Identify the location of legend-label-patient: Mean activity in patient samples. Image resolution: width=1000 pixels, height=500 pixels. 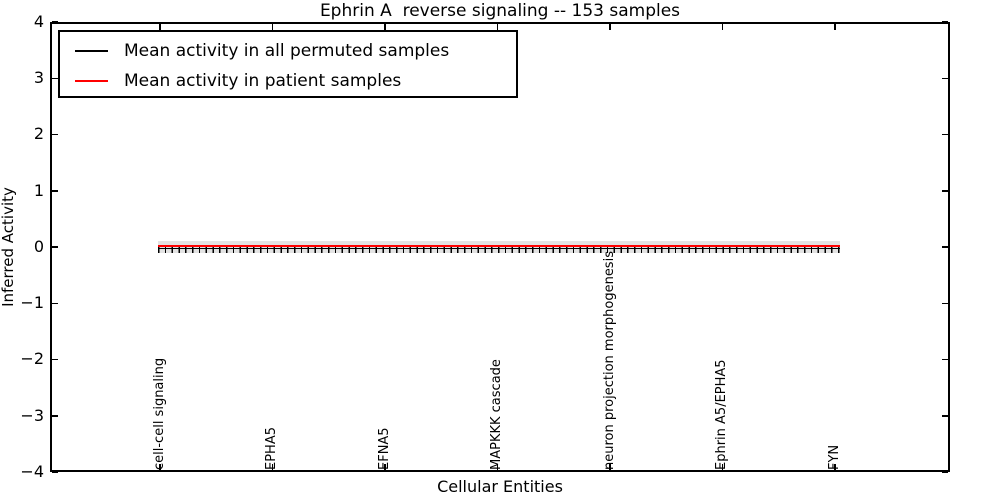
(263, 81).